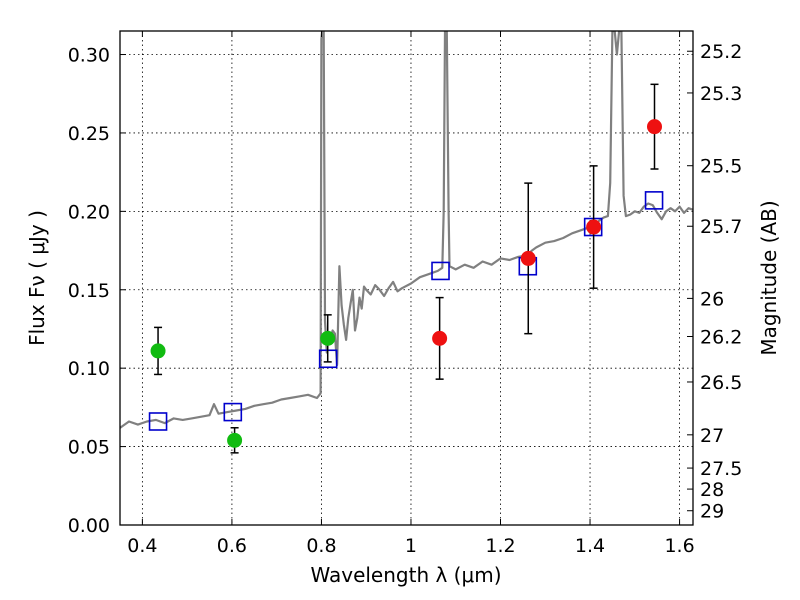  Describe the element at coordinates (500, 546) in the screenshot. I see `x-tick-label: 1.2` at that location.